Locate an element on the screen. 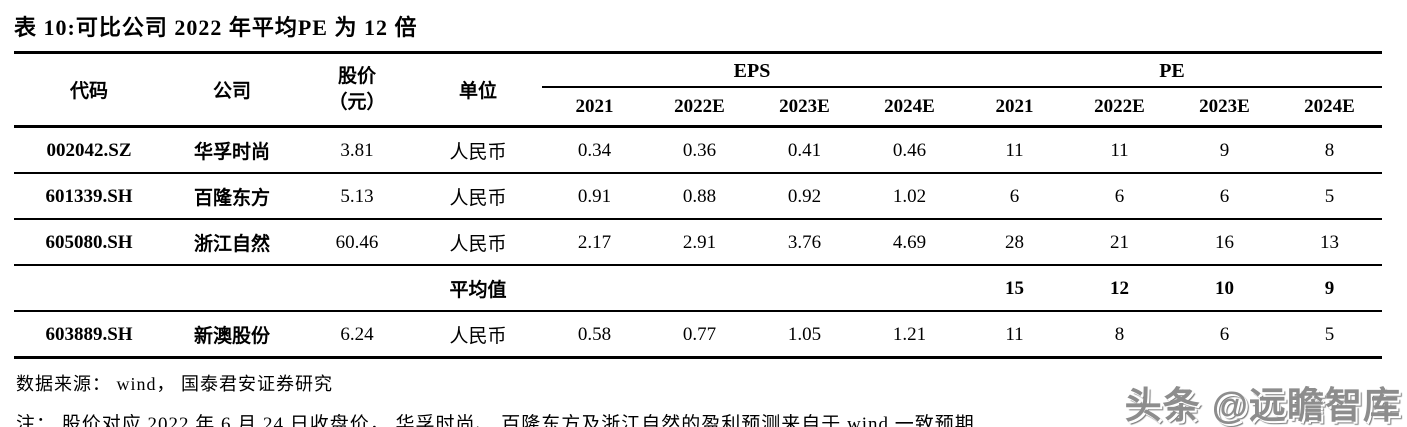  cell-eps: 1.02 is located at coordinates (909, 196).